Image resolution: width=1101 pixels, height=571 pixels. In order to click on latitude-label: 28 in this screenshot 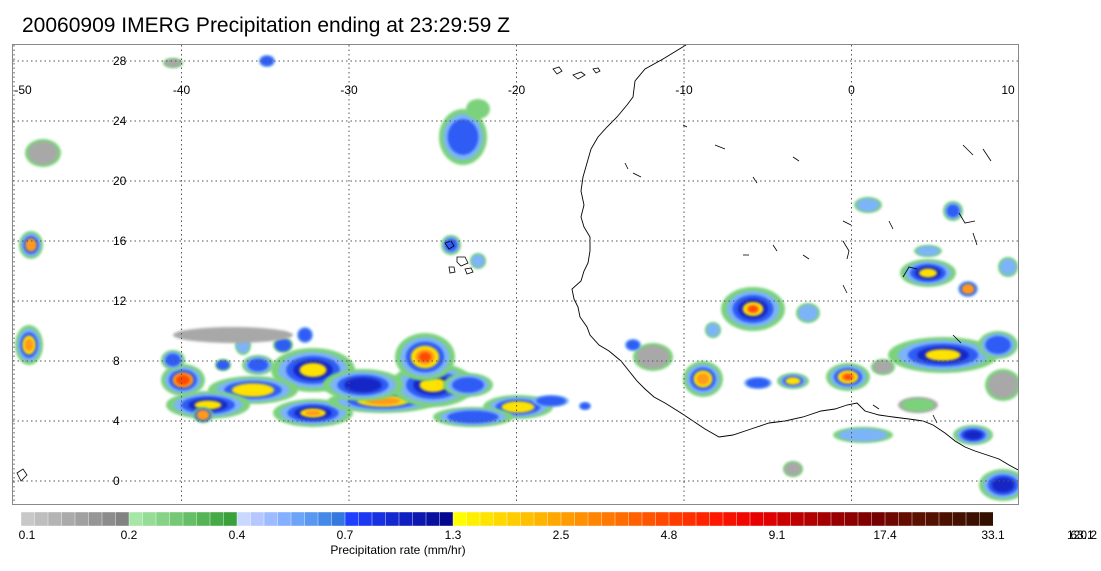, I will do `click(120, 61)`.